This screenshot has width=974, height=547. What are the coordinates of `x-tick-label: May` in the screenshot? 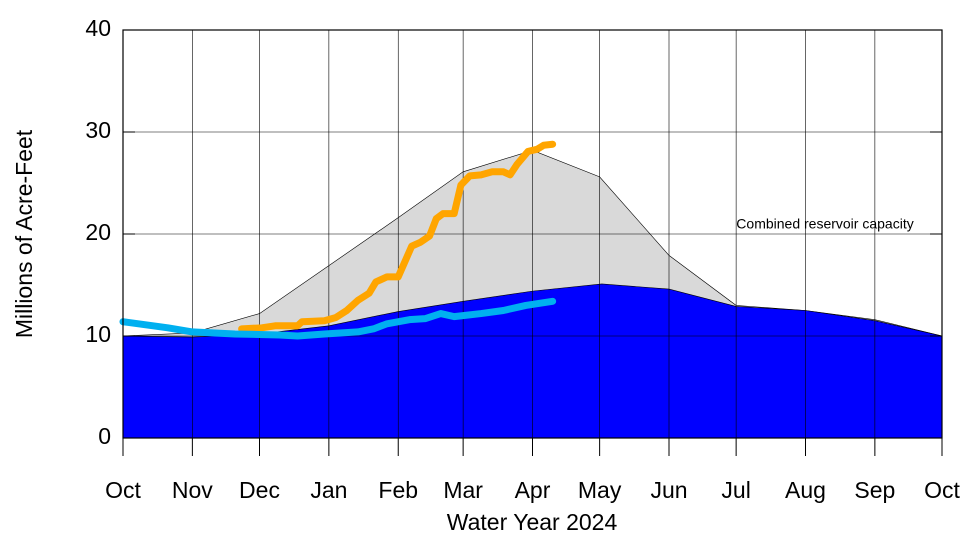 It's located at (600, 490).